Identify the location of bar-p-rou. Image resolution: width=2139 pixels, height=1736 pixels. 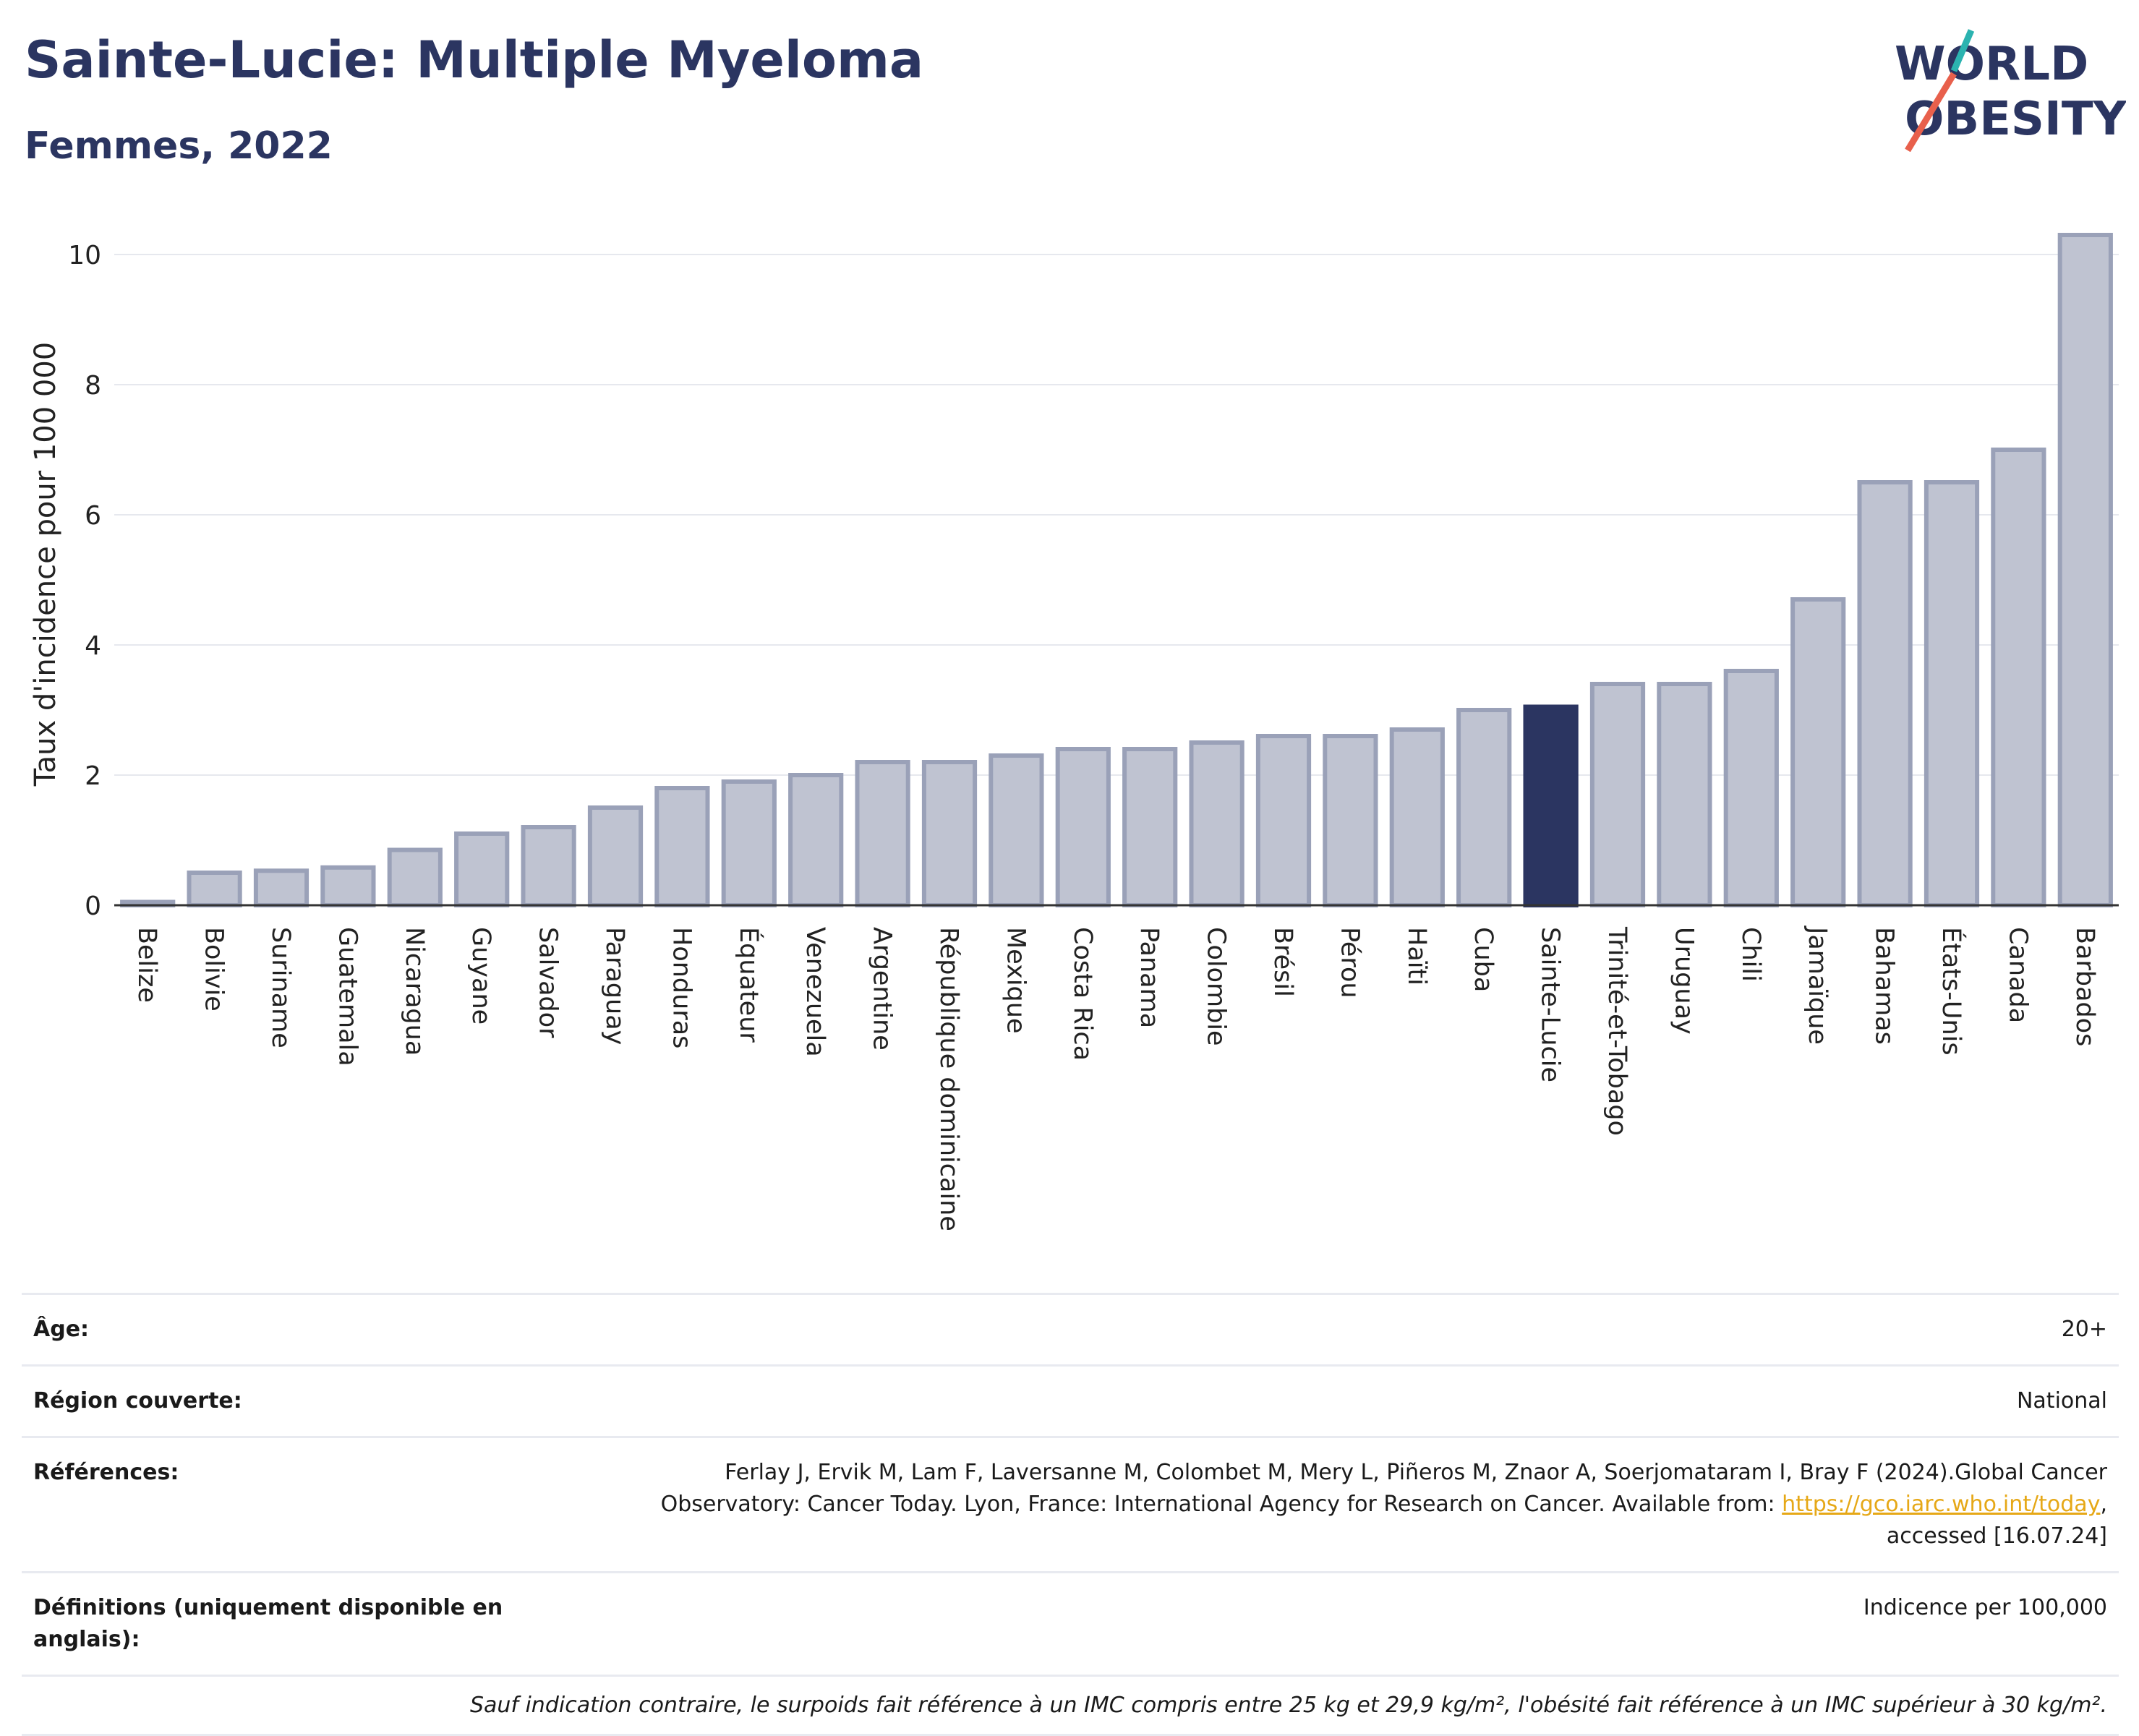
(1350, 820).